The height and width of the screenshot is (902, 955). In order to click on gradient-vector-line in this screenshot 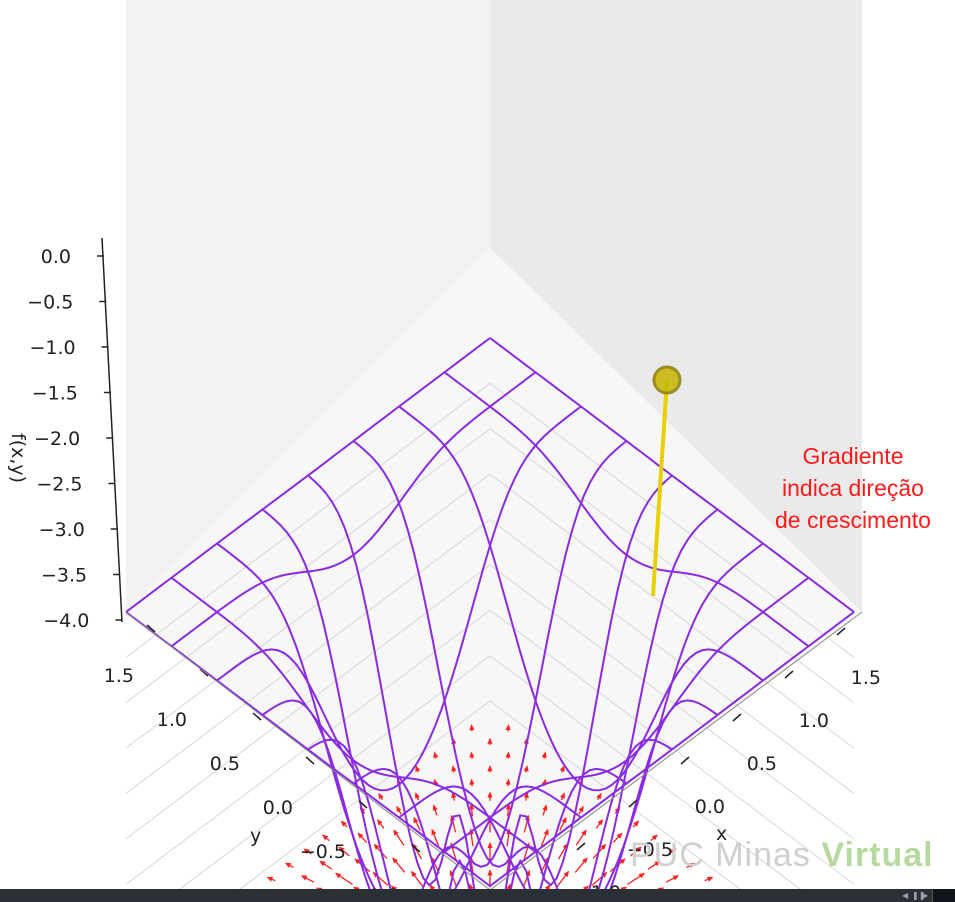, I will do `click(660, 488)`.